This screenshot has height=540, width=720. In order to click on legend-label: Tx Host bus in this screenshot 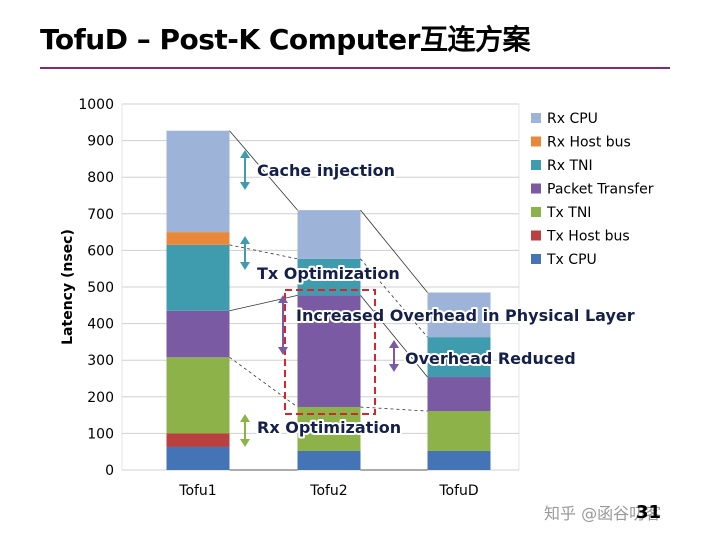, I will do `click(588, 237)`.